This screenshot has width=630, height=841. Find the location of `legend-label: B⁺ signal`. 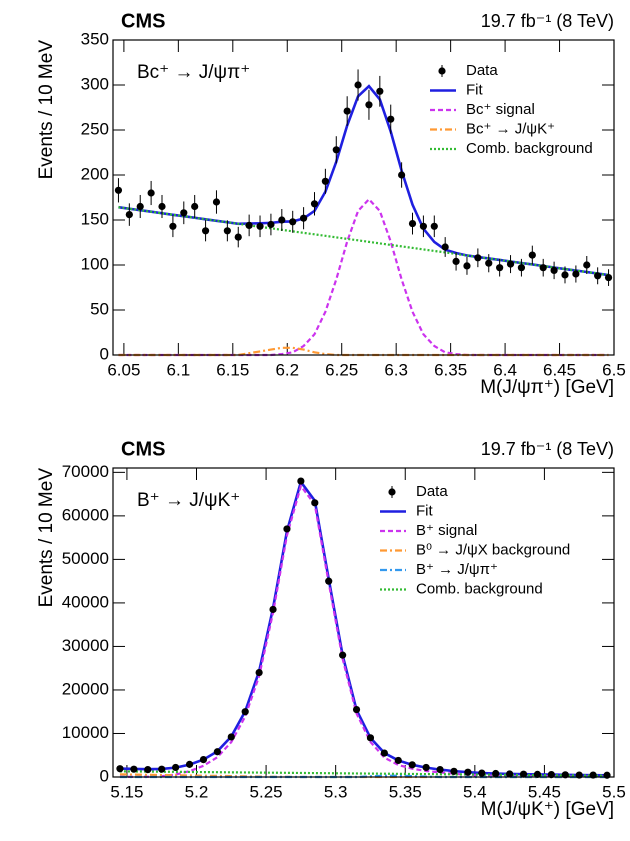

legend-label: B⁺ signal is located at coordinates (446, 530).